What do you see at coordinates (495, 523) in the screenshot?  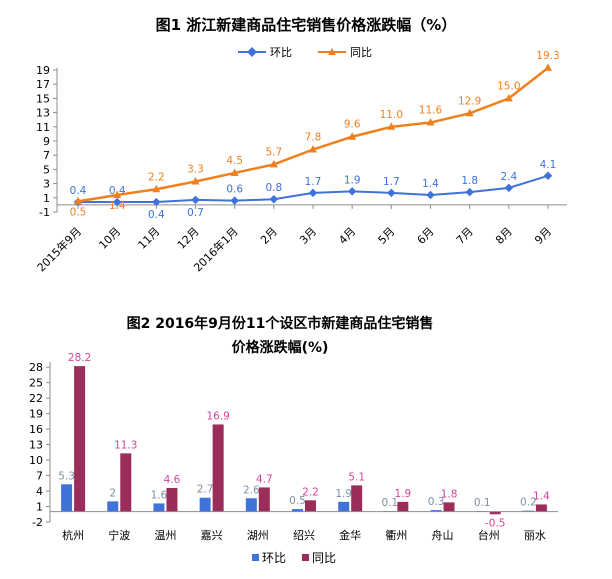 I see `data-label: -0.5` at bounding box center [495, 523].